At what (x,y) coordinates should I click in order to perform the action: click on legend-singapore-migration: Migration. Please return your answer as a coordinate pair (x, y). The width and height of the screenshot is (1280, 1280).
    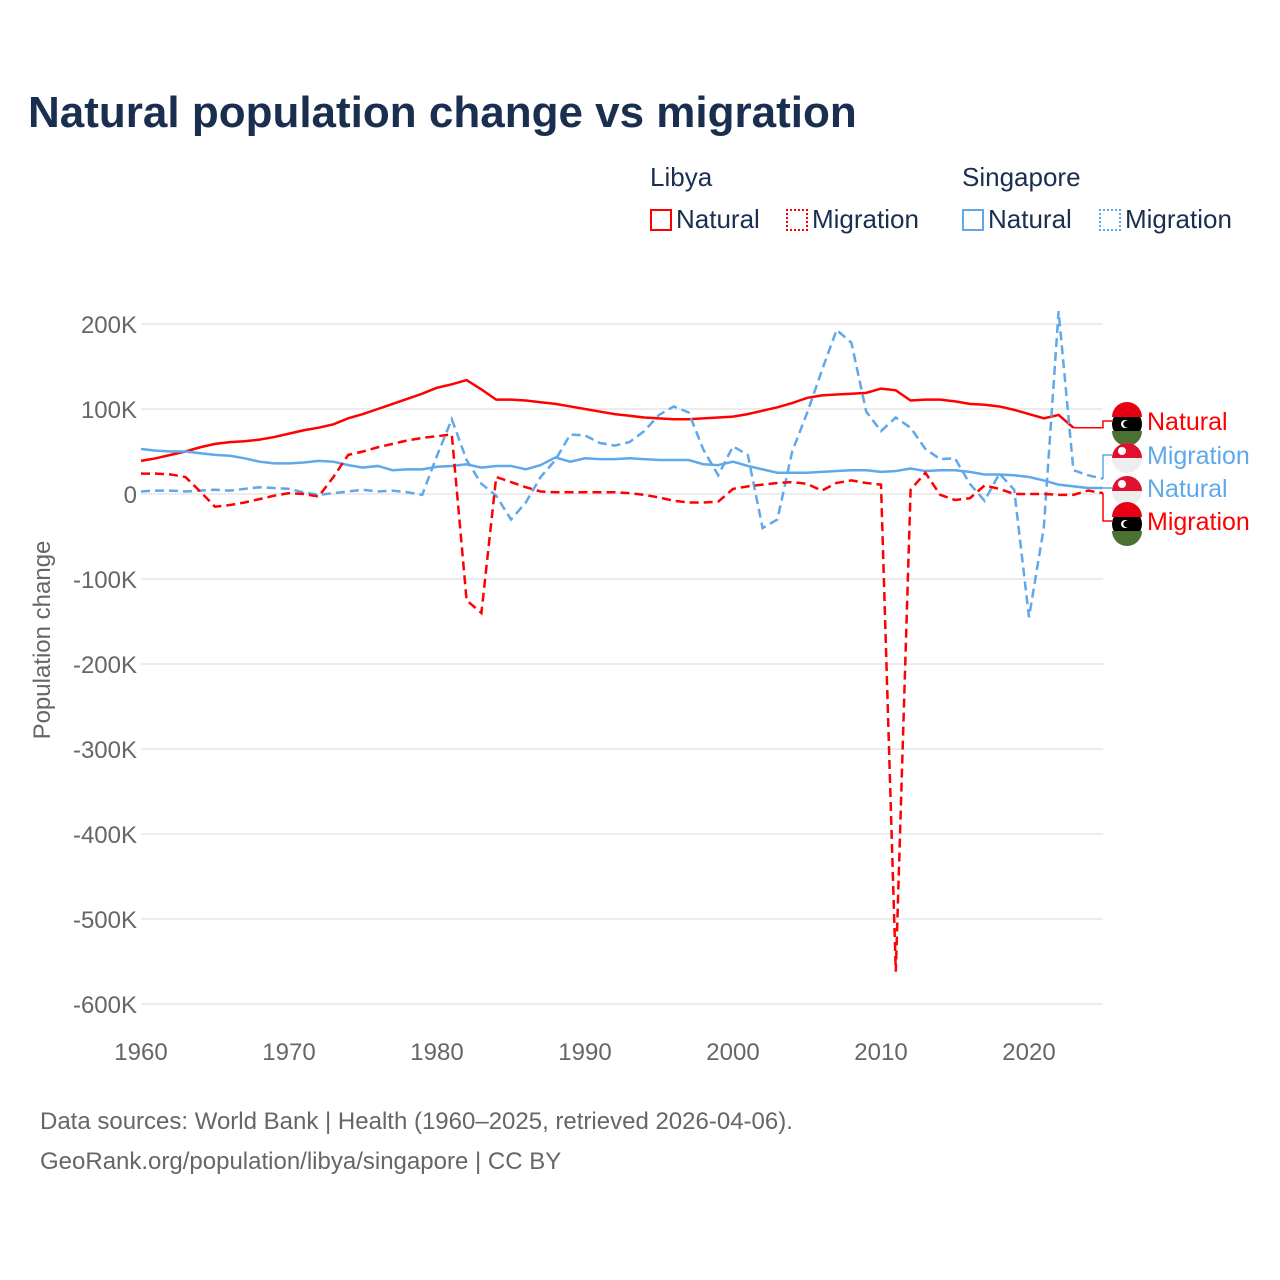
    Looking at the image, I should click on (1165, 219).